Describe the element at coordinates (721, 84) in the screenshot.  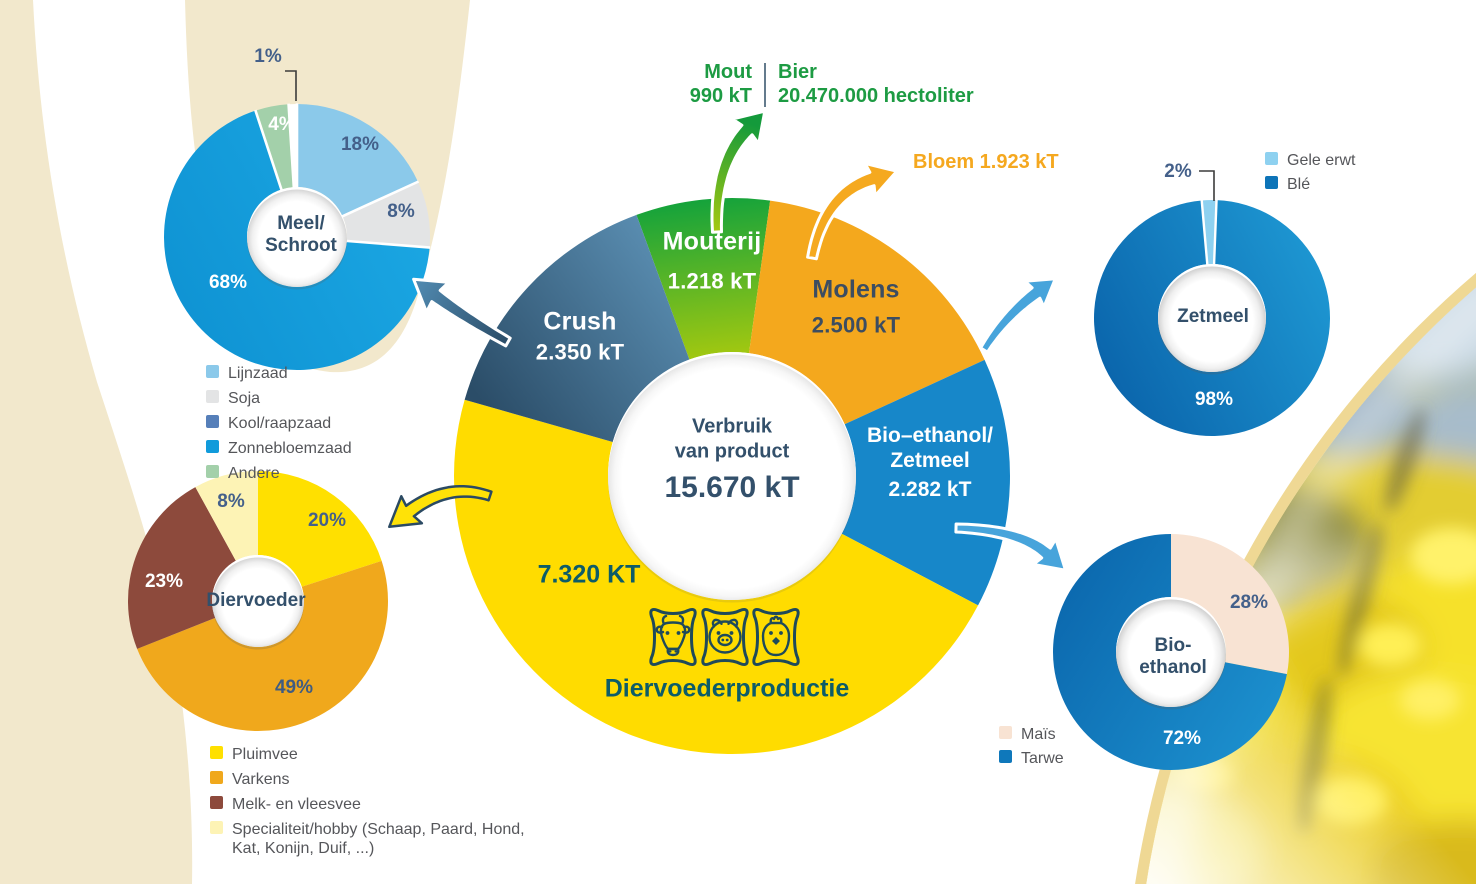
I see `outflow-mout: Mout 990 kT` at that location.